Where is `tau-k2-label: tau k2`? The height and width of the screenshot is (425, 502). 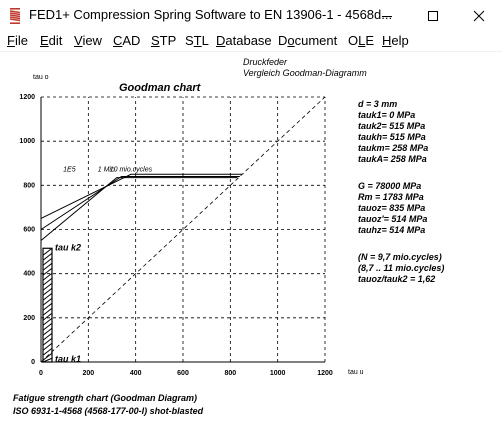
tau-k2-label: tau k2 is located at coordinates (68, 247).